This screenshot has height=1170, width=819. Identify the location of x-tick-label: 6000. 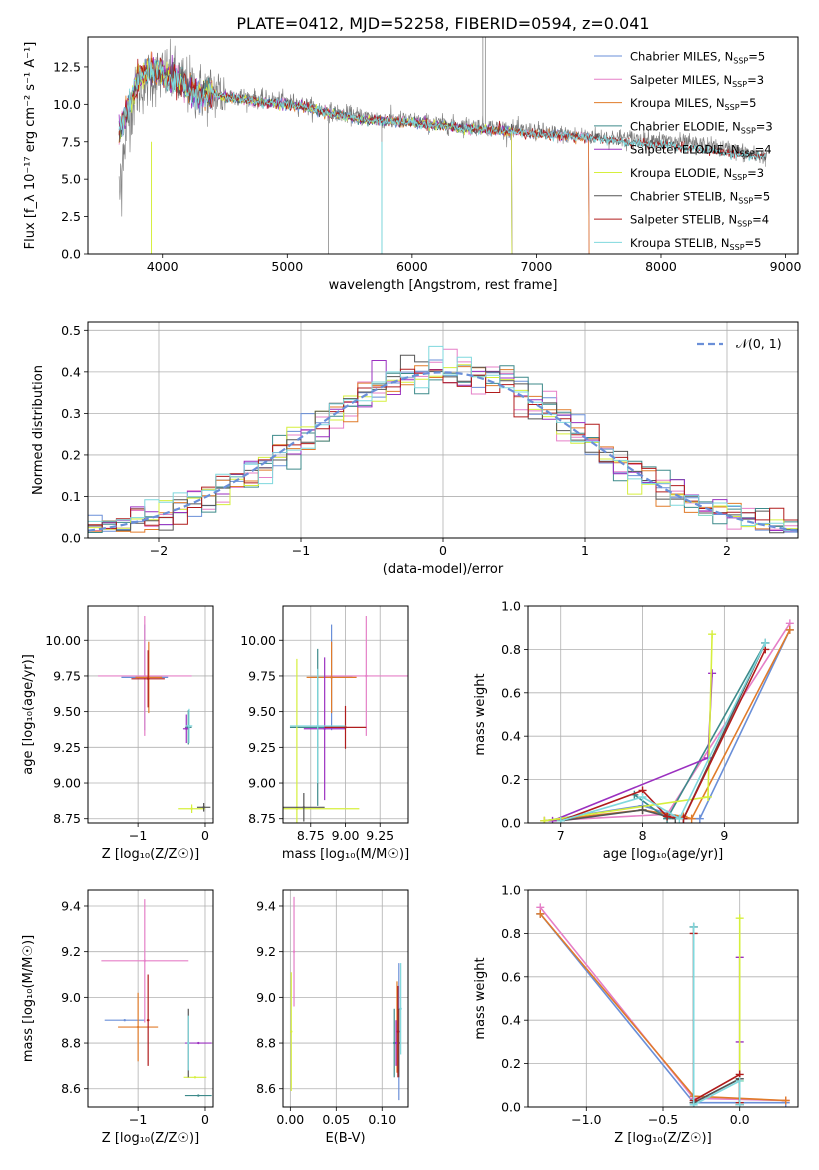
(412, 266).